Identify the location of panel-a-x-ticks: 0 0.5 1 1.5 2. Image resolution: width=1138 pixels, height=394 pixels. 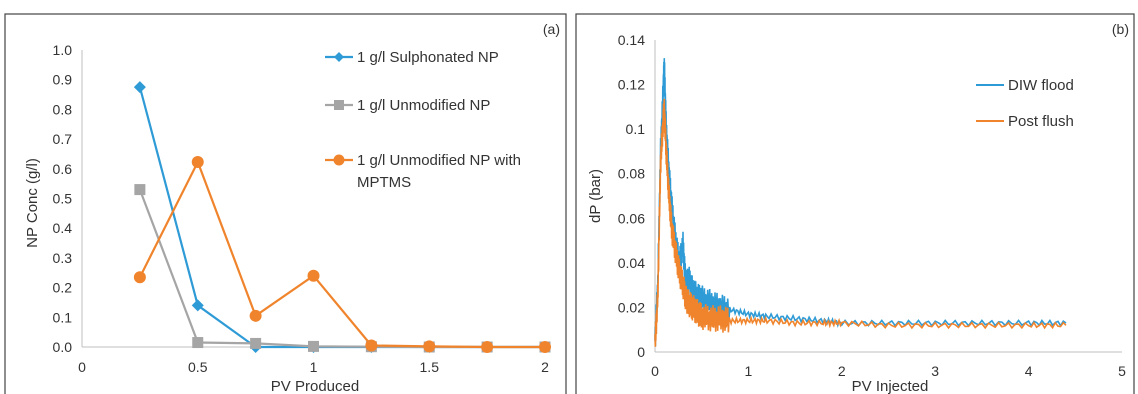
(313, 367).